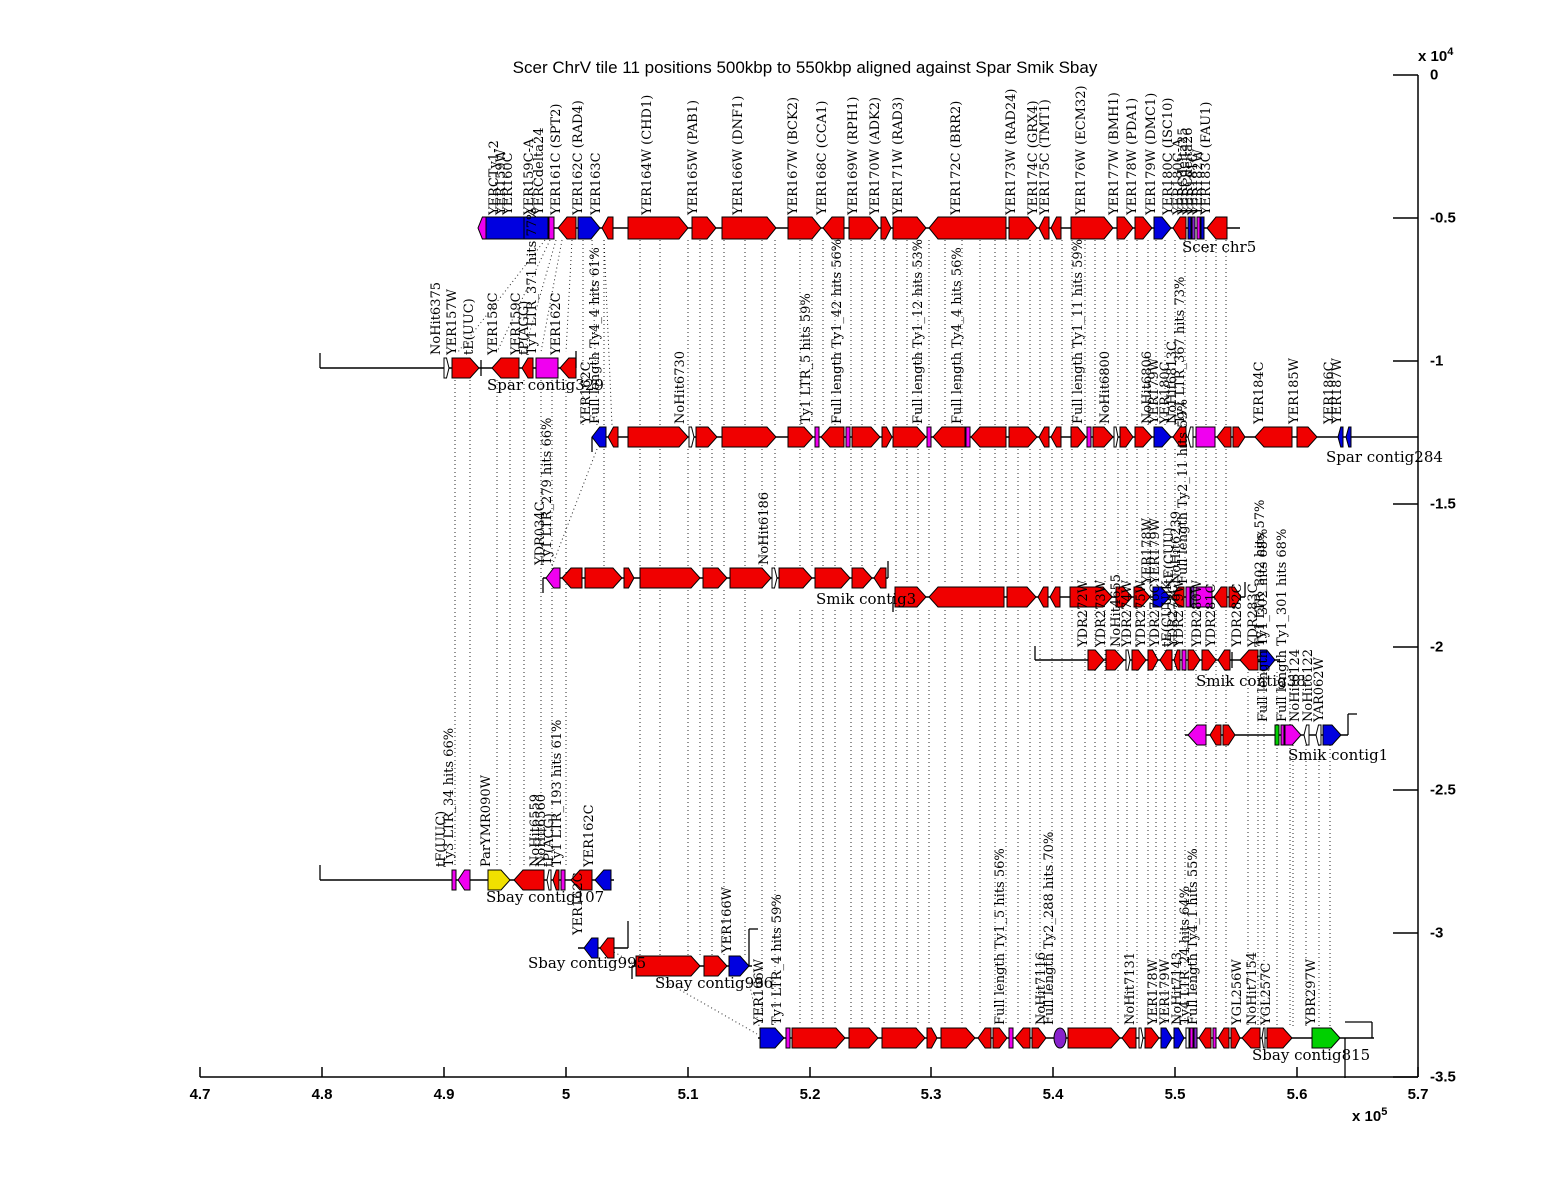  I want to click on gene-label: Ty1 LTR_4 hits 59%, so click(777, 959).